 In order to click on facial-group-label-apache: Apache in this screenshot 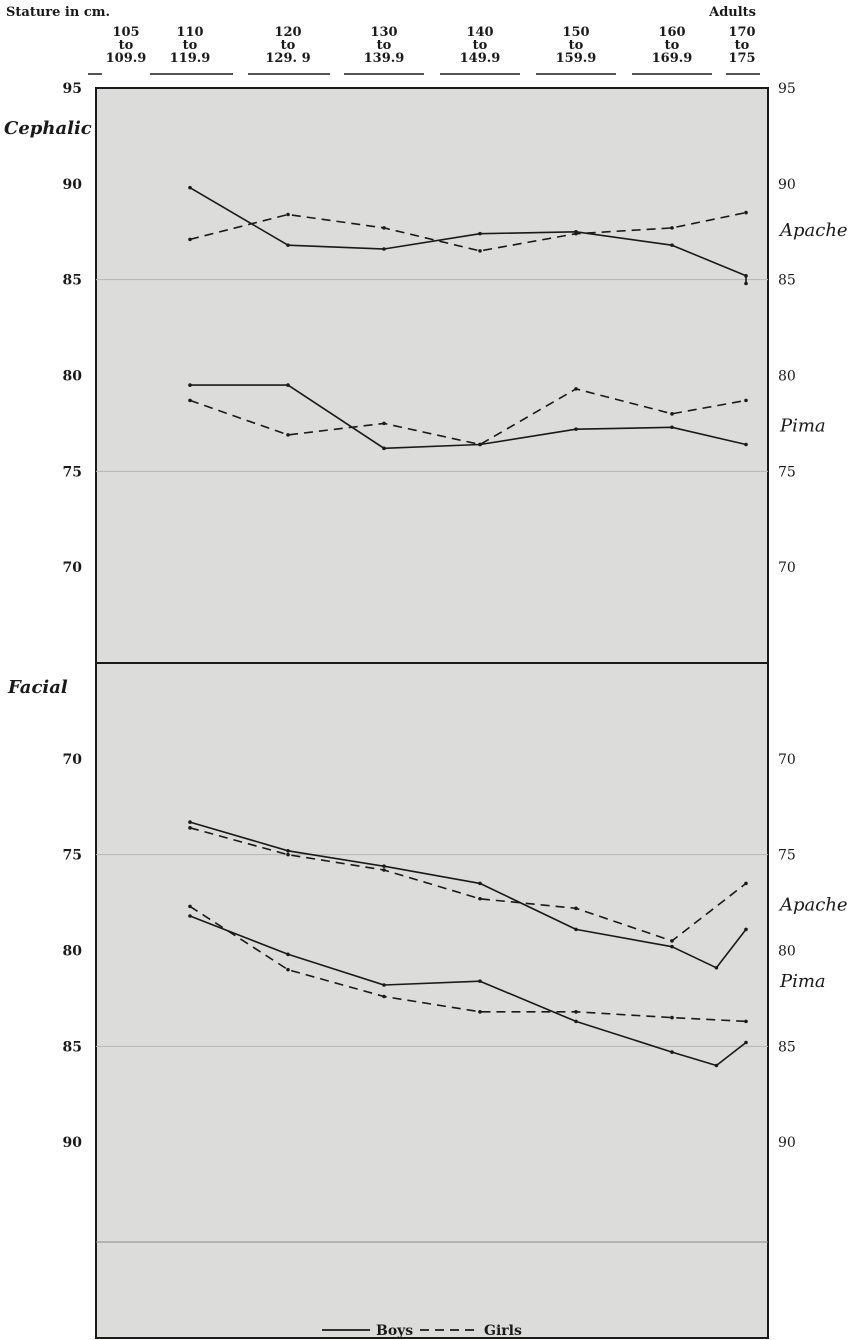, I will do `click(813, 905)`.